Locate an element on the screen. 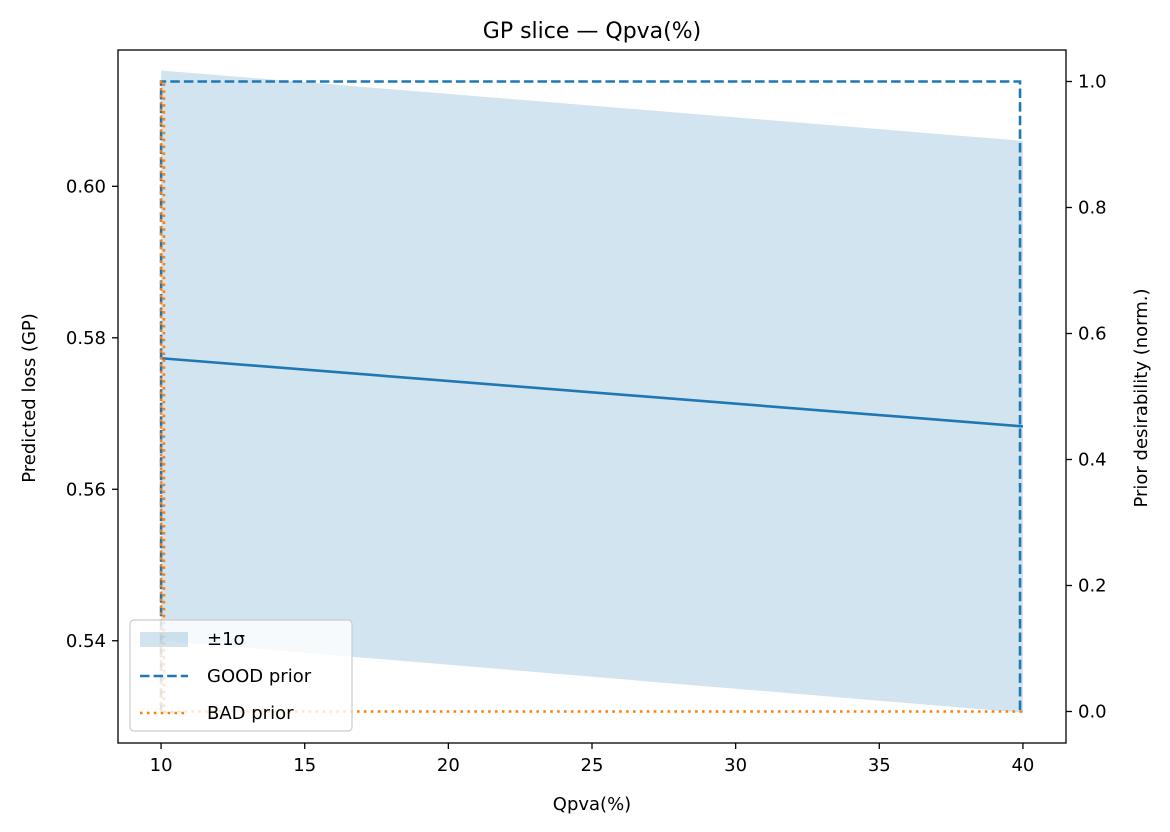  y-tick-label: 0.54 is located at coordinates (86, 641).